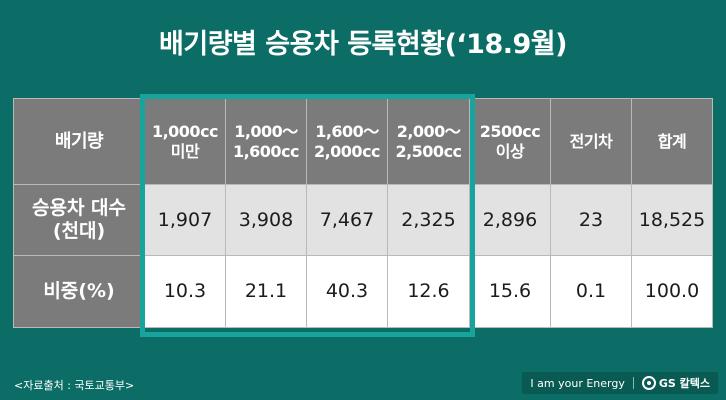 The image size is (726, 400). I want to click on header-text: 미만, so click(185, 151).